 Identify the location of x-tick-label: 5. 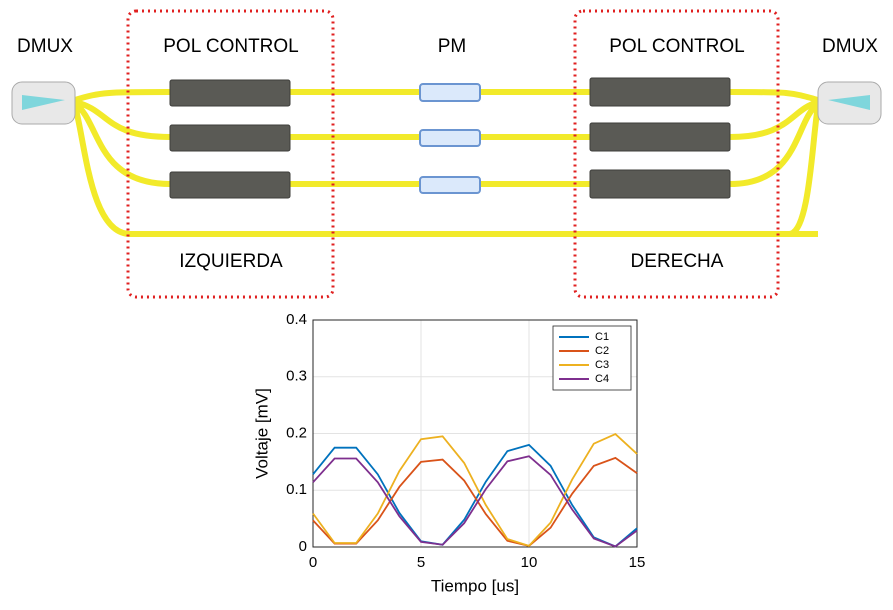
(421, 562).